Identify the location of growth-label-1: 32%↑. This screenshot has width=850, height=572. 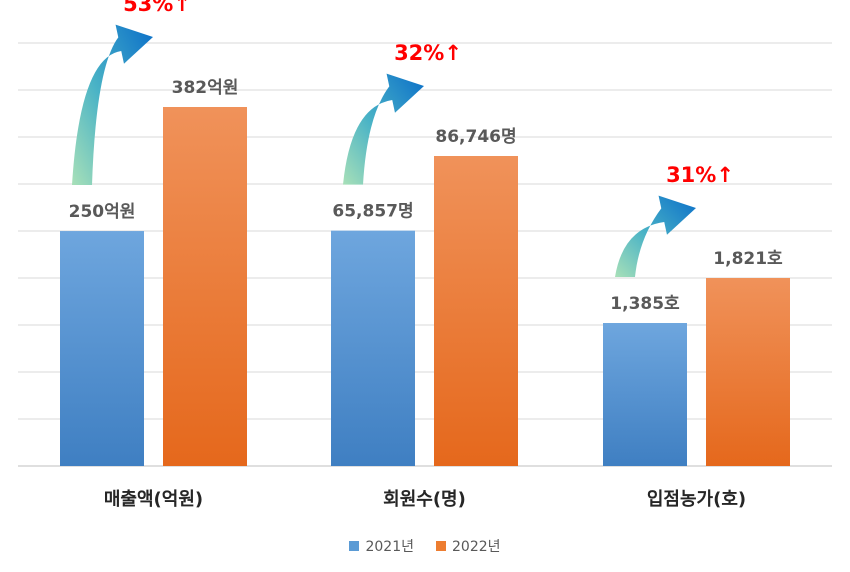
(428, 53).